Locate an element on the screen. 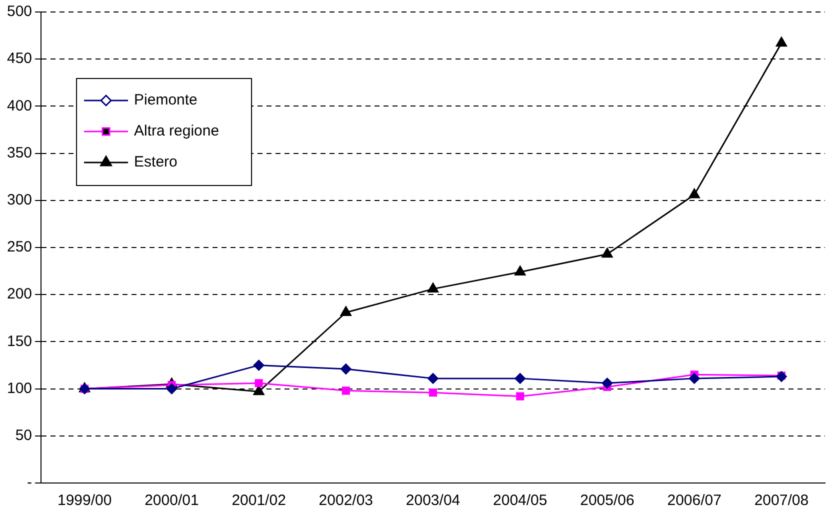  x-tick-label: 2001/02 is located at coordinates (259, 501).